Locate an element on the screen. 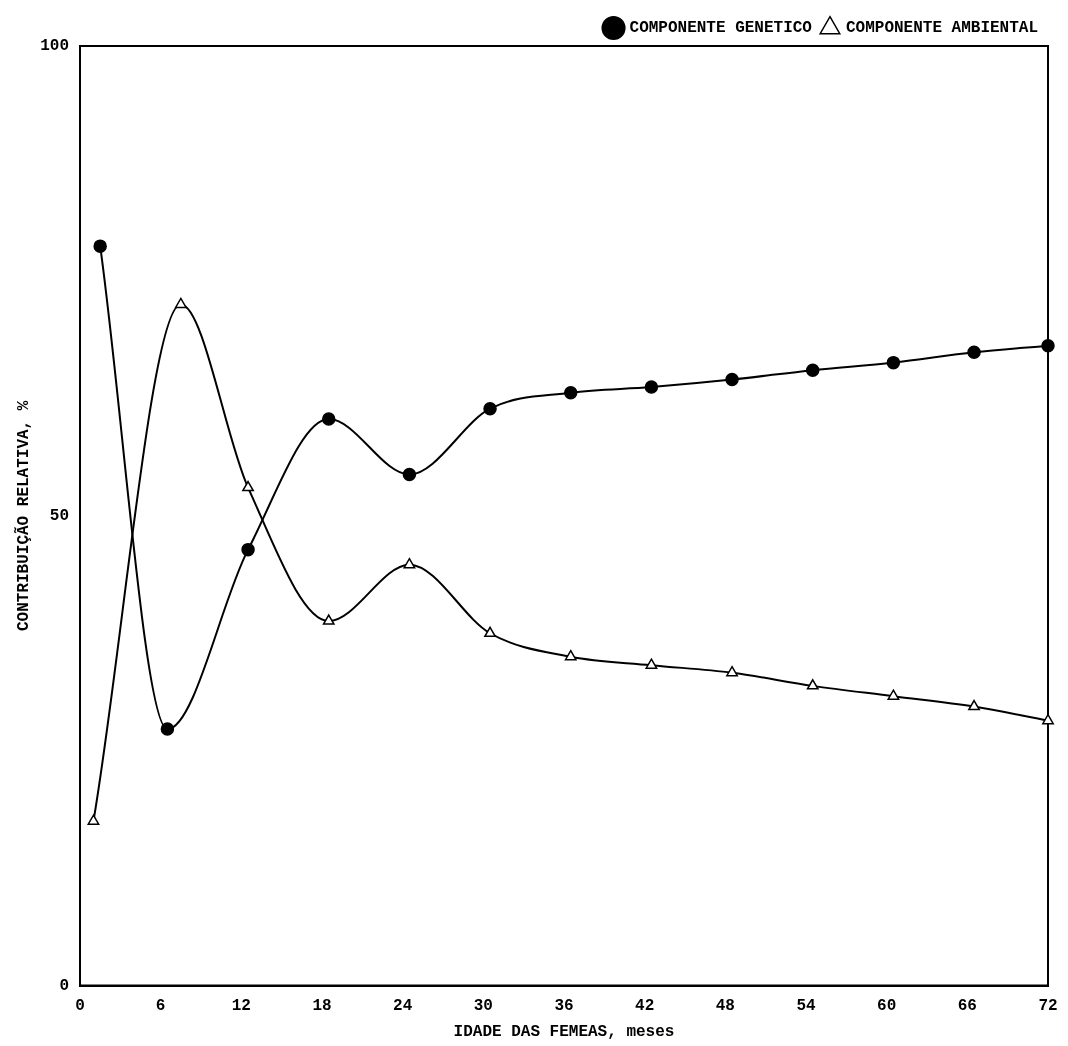 The image size is (1068, 1046). x-tick-label: 6 is located at coordinates (160, 1006).